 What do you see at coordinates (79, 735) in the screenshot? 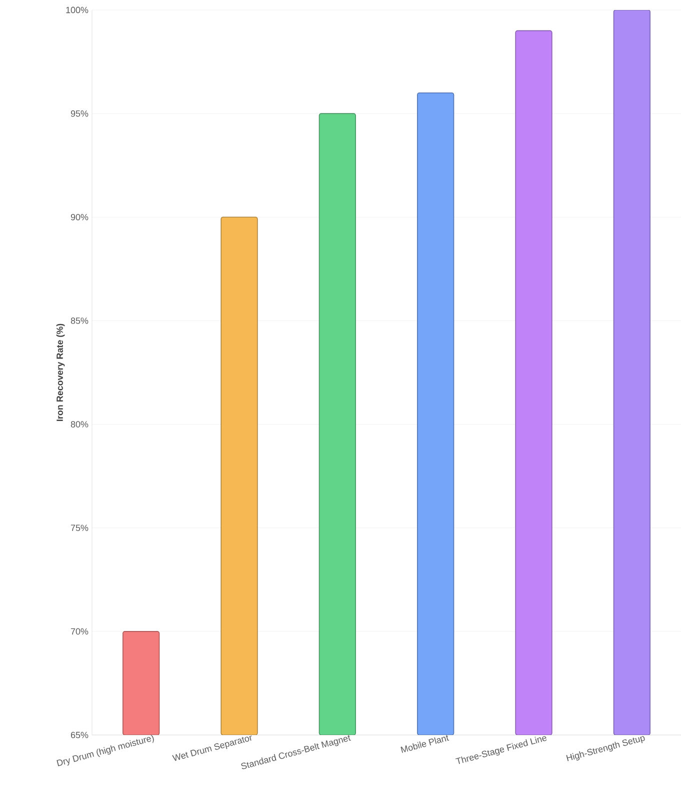
I see `y-tick-label: 65%` at bounding box center [79, 735].